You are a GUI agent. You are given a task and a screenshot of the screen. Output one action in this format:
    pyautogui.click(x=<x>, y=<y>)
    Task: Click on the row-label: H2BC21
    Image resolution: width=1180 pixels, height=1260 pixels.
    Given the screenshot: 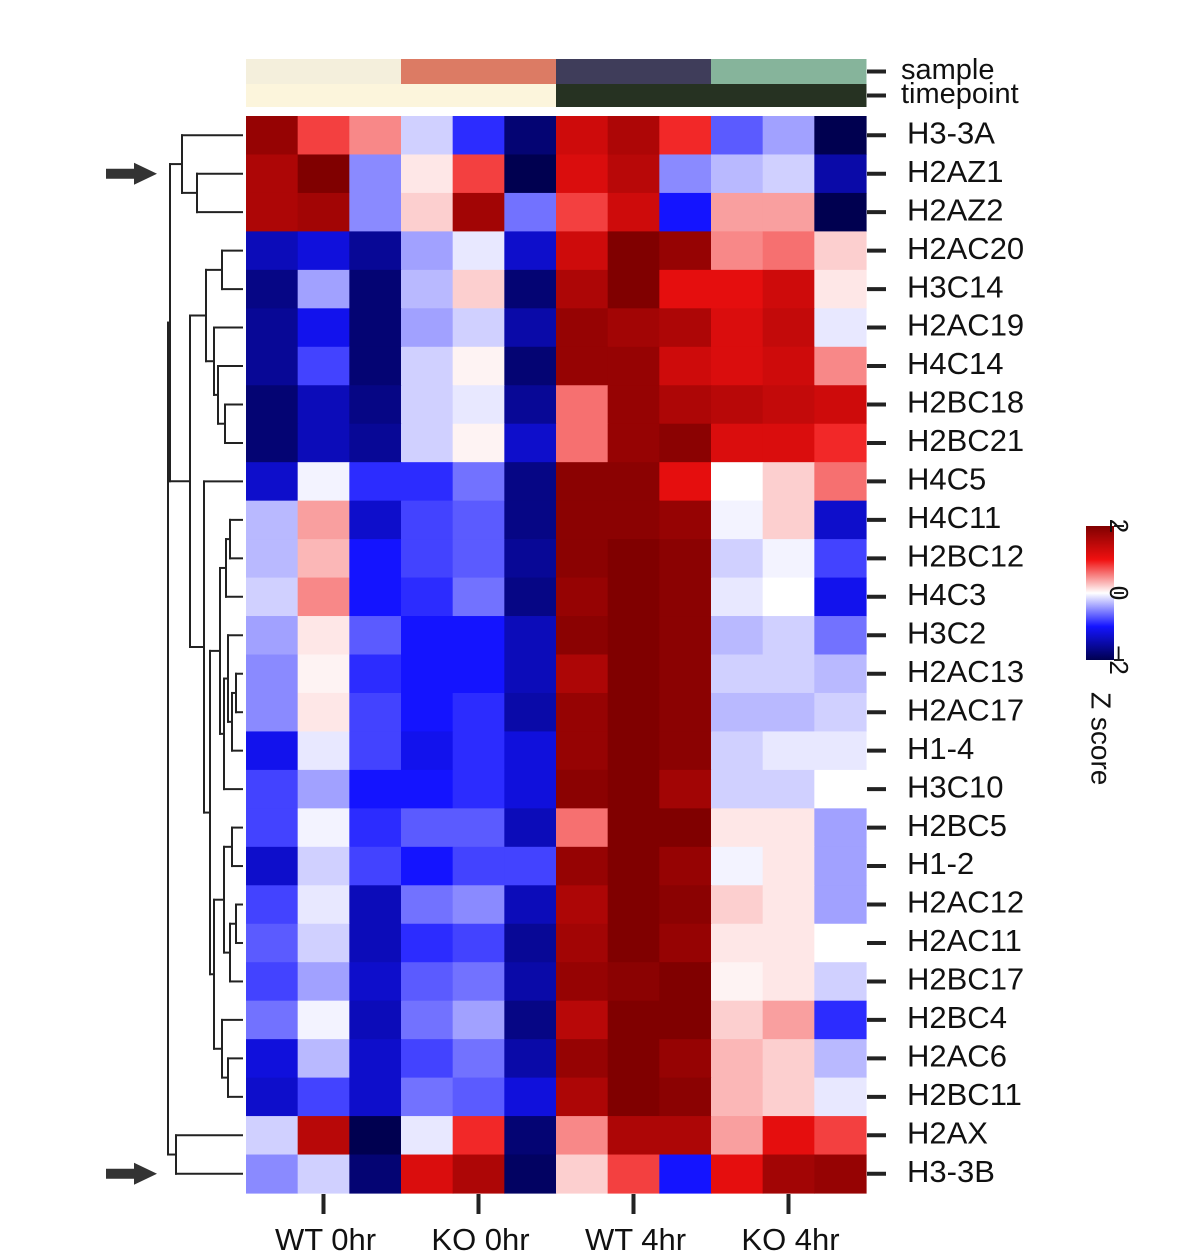 What is the action you would take?
    pyautogui.click(x=965, y=440)
    